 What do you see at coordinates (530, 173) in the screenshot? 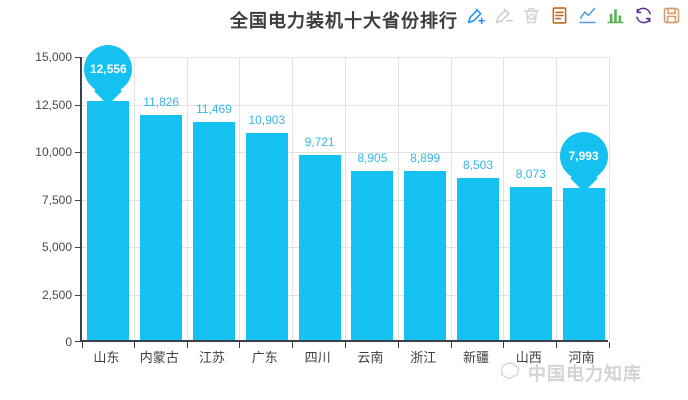
I see `bar-value-label: 8,073` at bounding box center [530, 173].